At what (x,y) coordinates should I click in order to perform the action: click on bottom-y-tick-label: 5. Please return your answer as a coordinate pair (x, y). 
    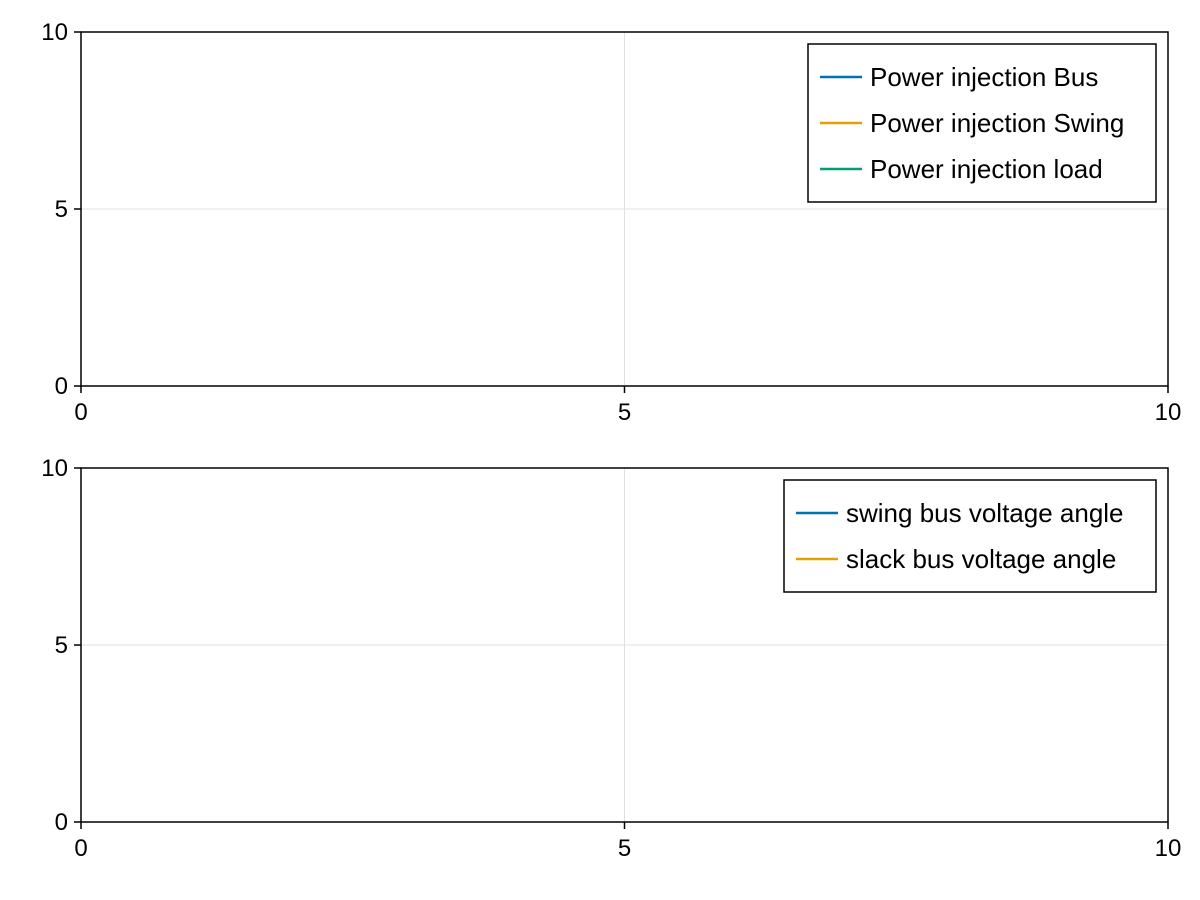
    Looking at the image, I should click on (61, 645).